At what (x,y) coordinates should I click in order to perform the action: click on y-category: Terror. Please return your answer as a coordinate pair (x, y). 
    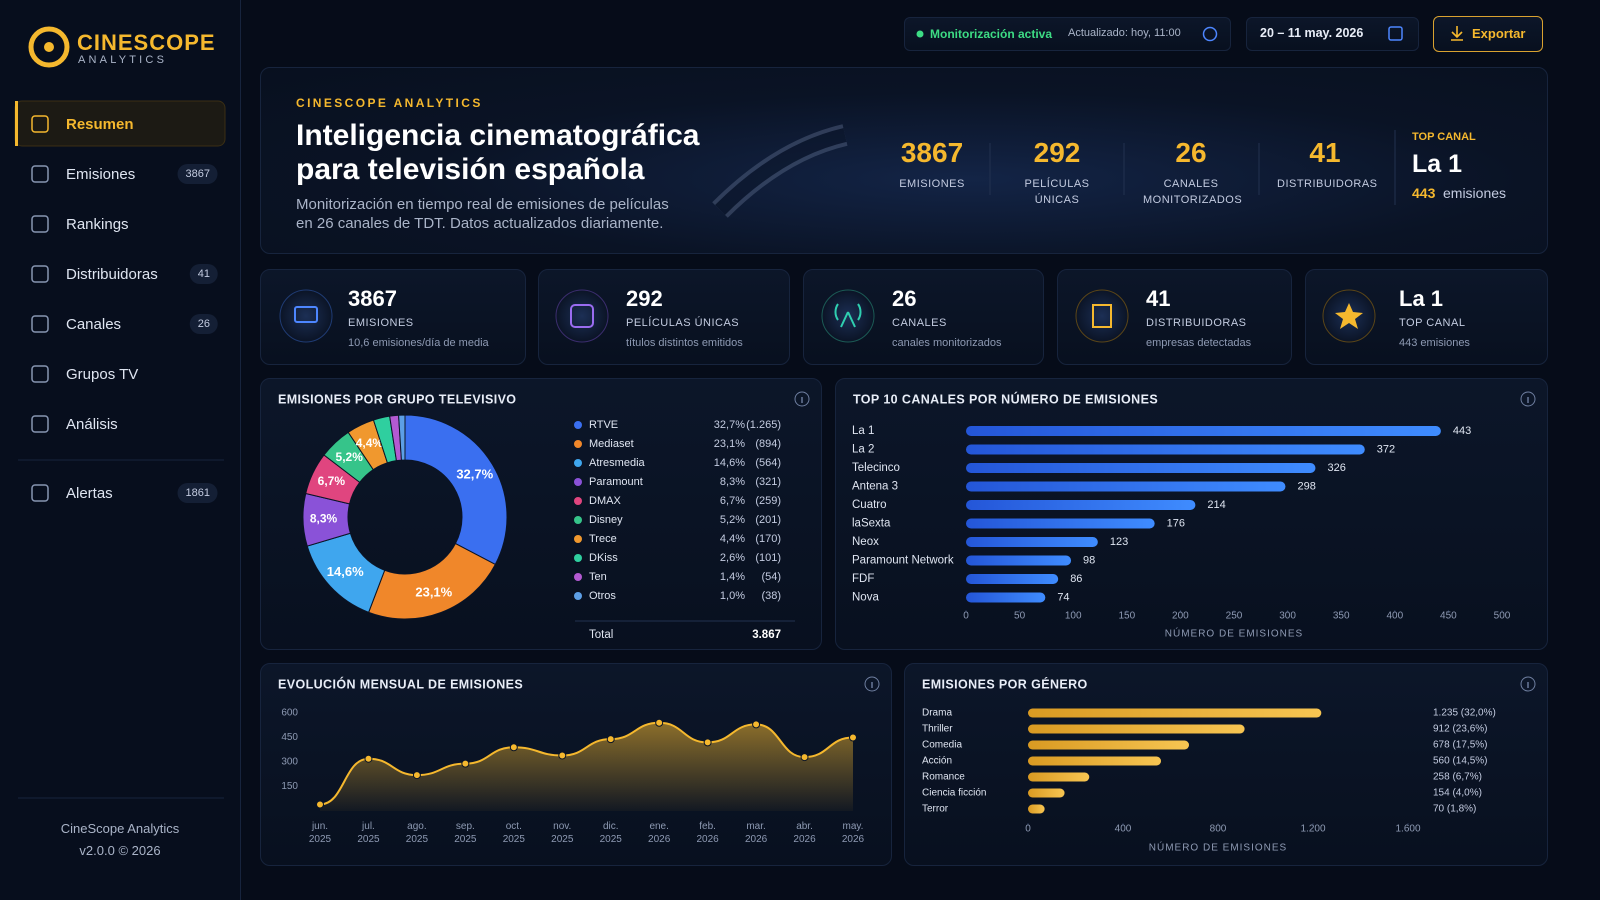
    Looking at the image, I should click on (935, 809).